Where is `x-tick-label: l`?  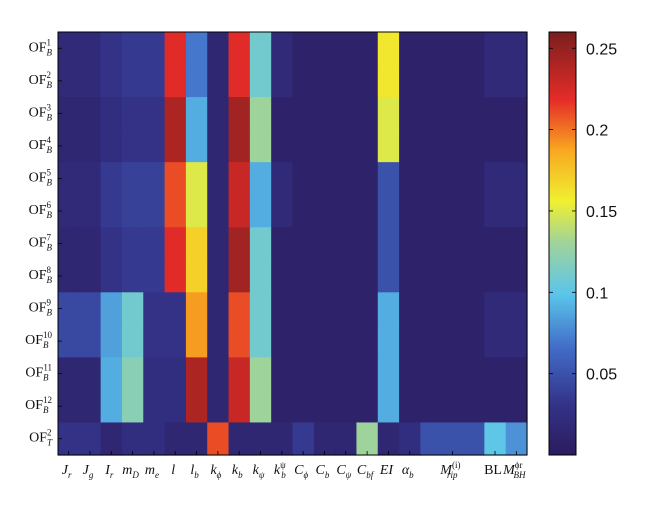
x-tick-label: l is located at coordinates (173, 470).